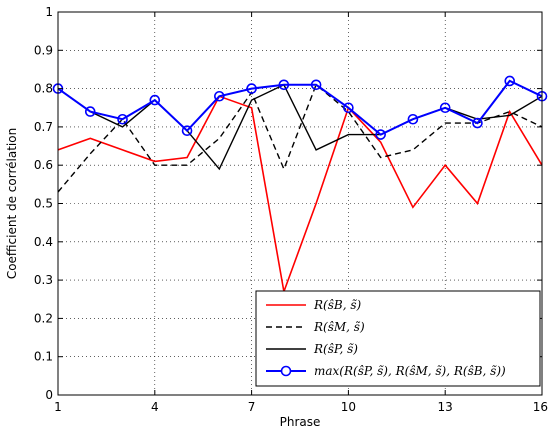  What do you see at coordinates (49, 395) in the screenshot?
I see `y-tick-label: 0` at bounding box center [49, 395].